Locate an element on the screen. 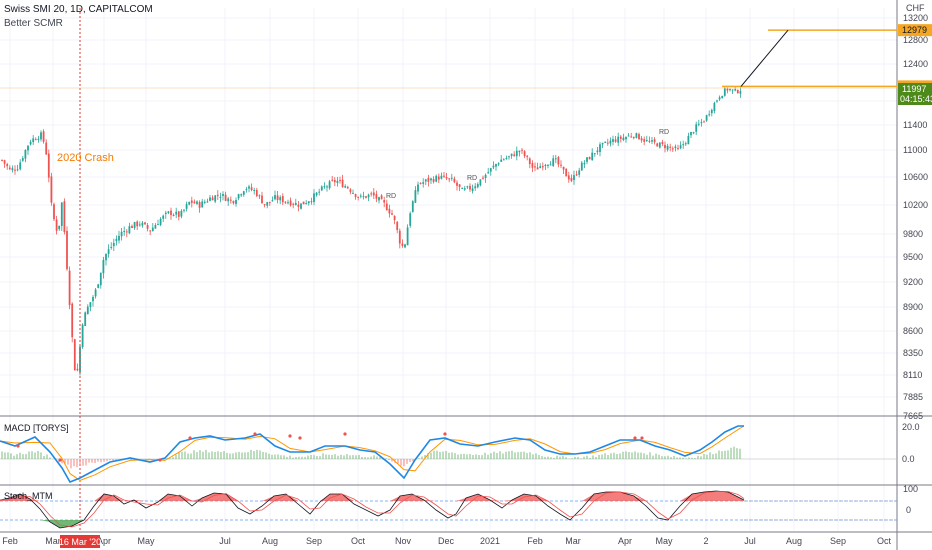  stoch-label: Stoch_MTM is located at coordinates (28, 496).